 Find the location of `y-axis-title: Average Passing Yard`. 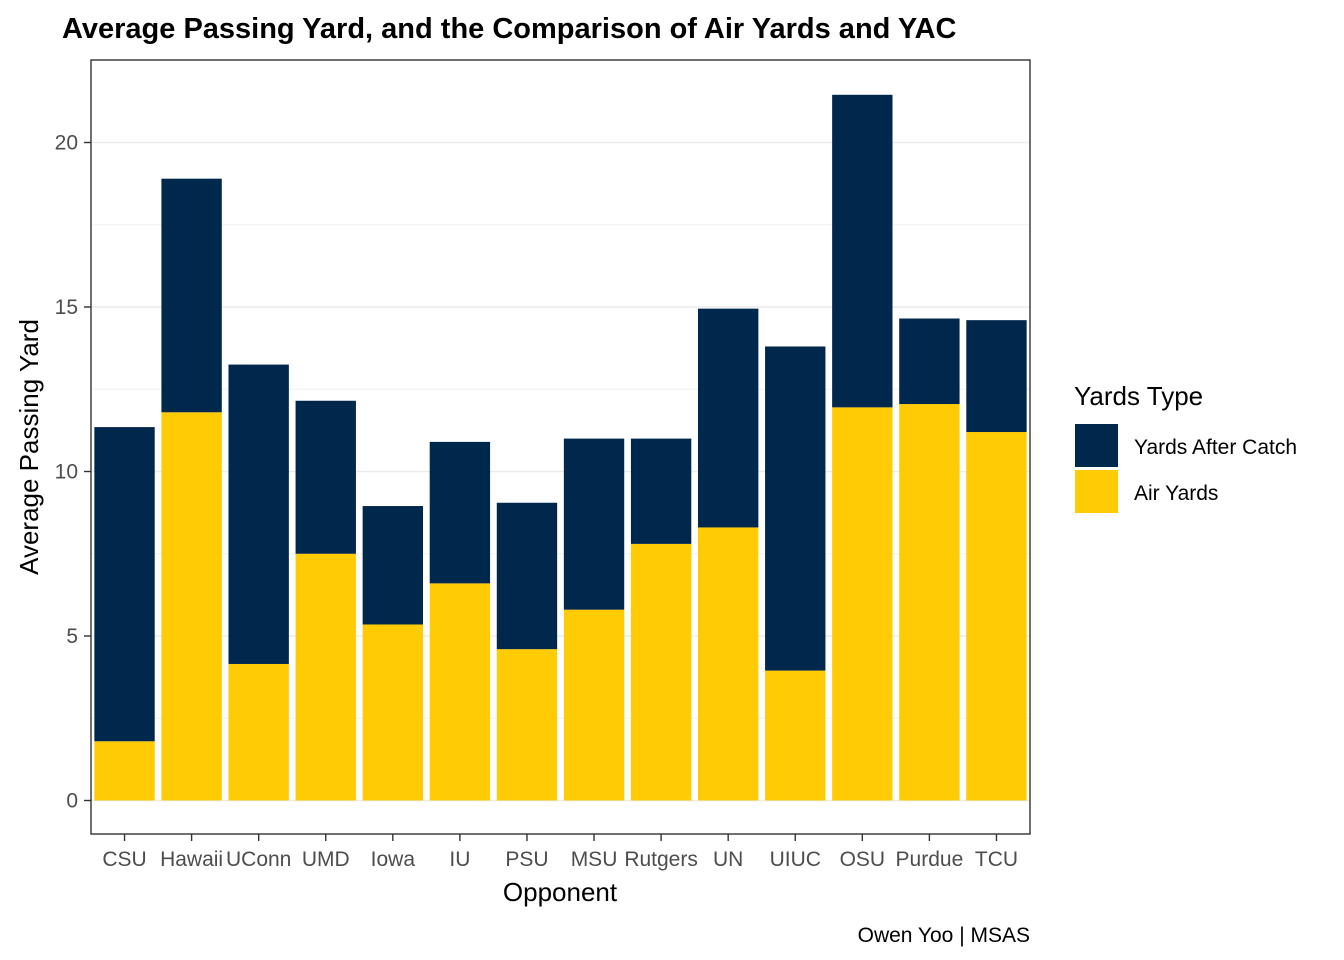

y-axis-title: Average Passing Yard is located at coordinates (29, 447).